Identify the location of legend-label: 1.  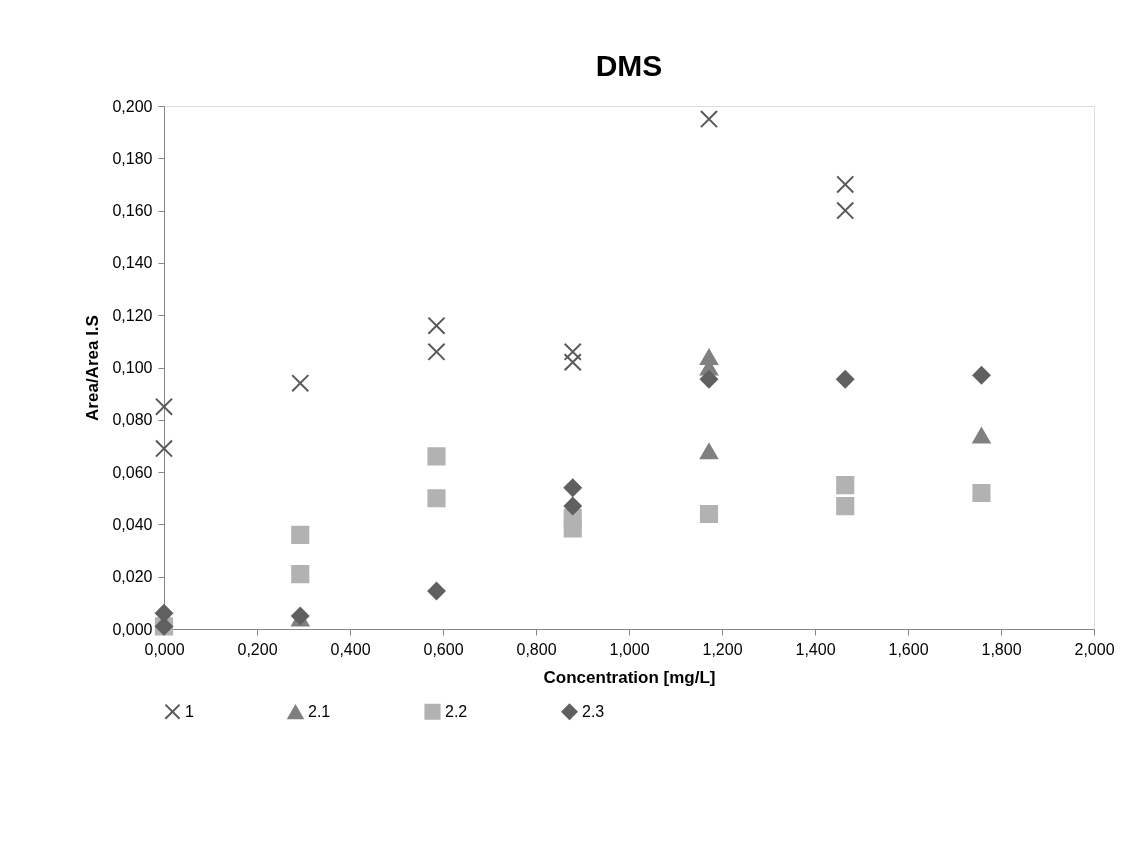
(189, 711).